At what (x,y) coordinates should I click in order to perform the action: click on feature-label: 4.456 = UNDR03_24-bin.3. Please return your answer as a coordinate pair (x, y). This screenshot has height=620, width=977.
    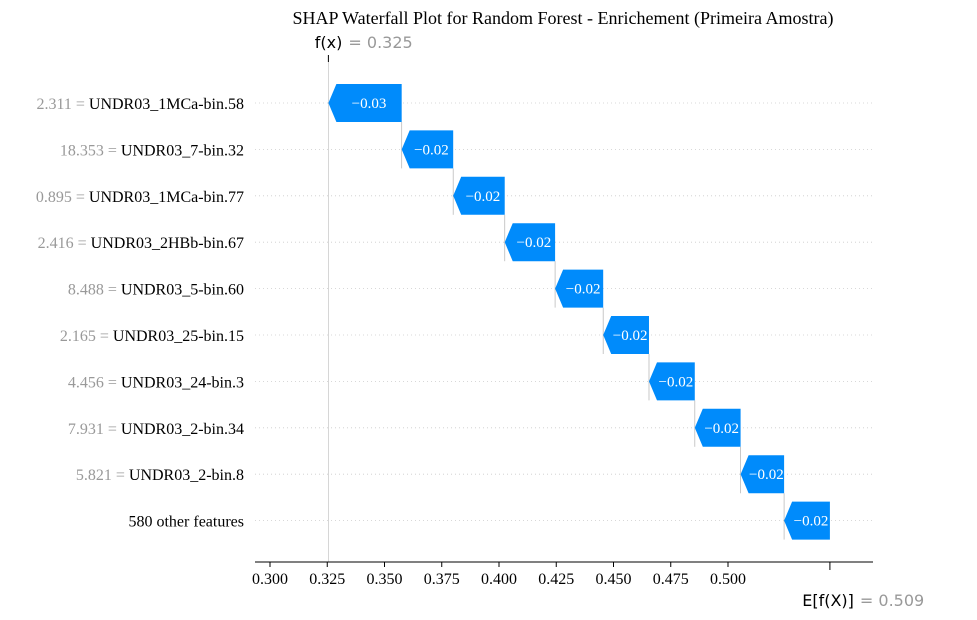
    Looking at the image, I should click on (156, 382).